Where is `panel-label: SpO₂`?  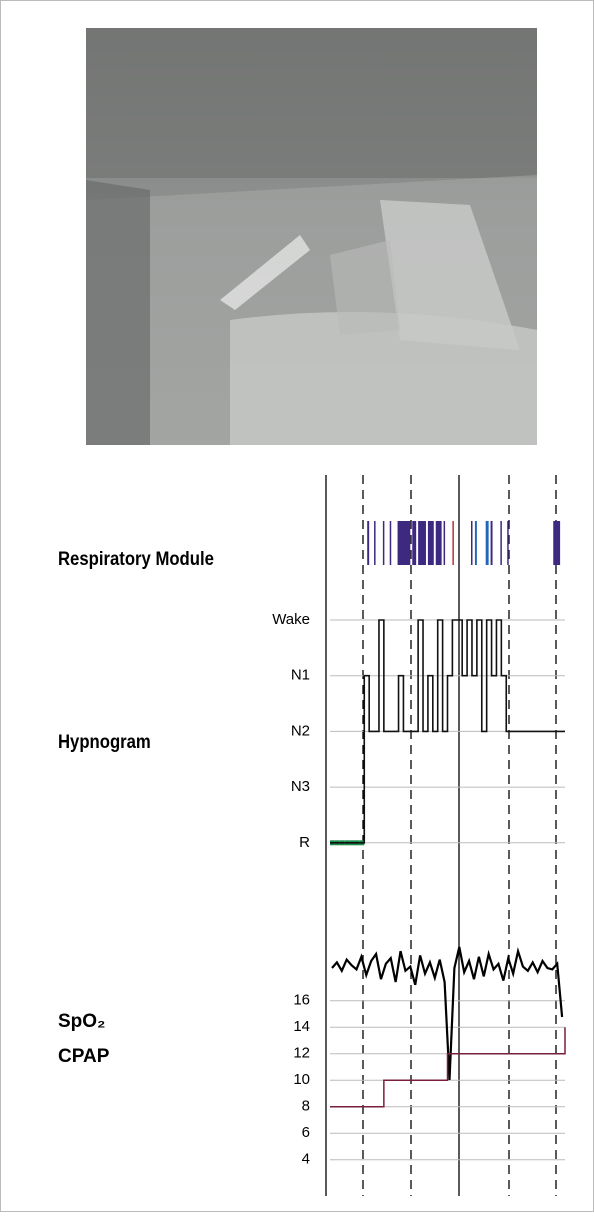 panel-label: SpO₂ is located at coordinates (82, 1021).